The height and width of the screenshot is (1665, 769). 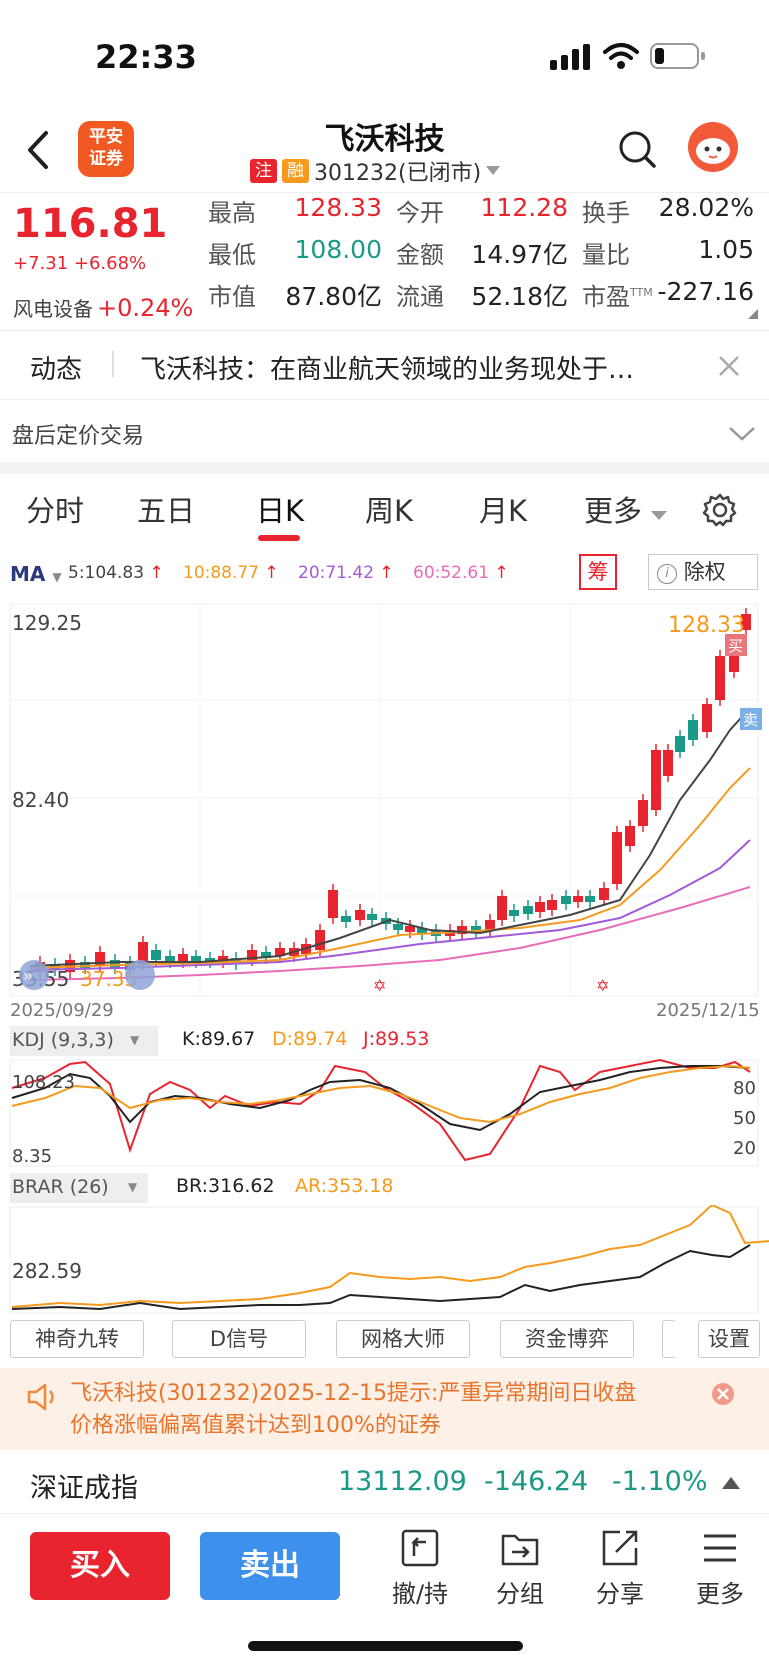 What do you see at coordinates (384, 139) in the screenshot?
I see `stock-title: 飞沃科技` at bounding box center [384, 139].